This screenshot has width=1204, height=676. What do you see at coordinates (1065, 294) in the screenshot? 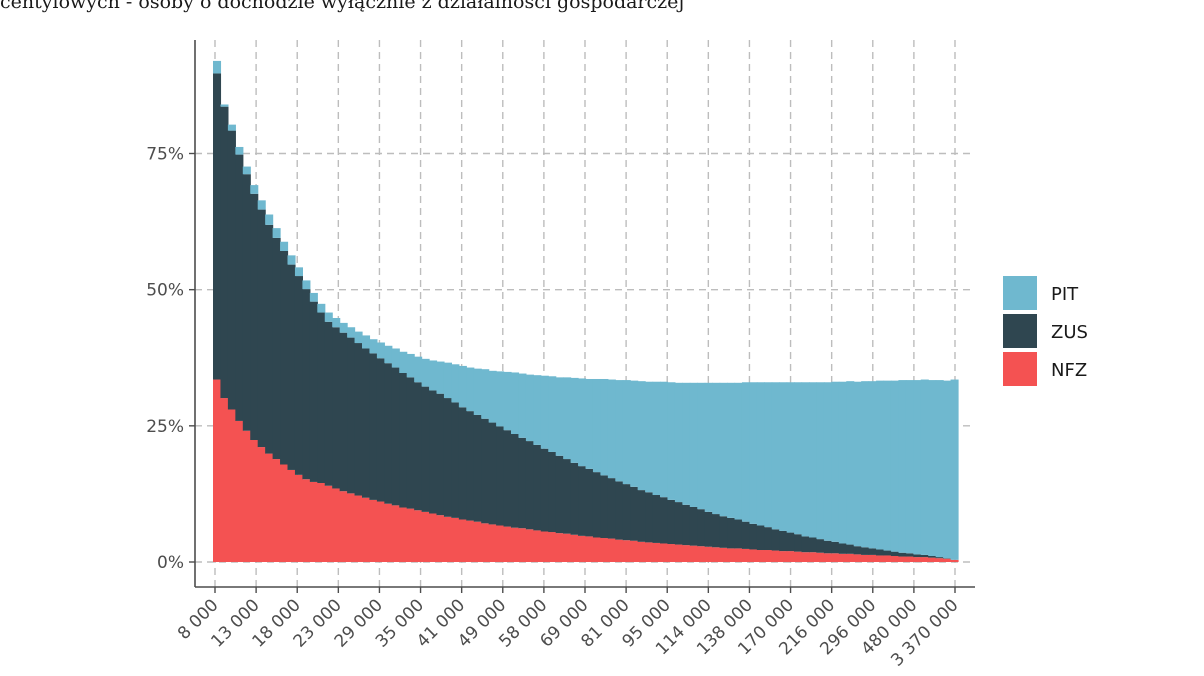
I see `legend-label-pit: PIT` at bounding box center [1065, 294].